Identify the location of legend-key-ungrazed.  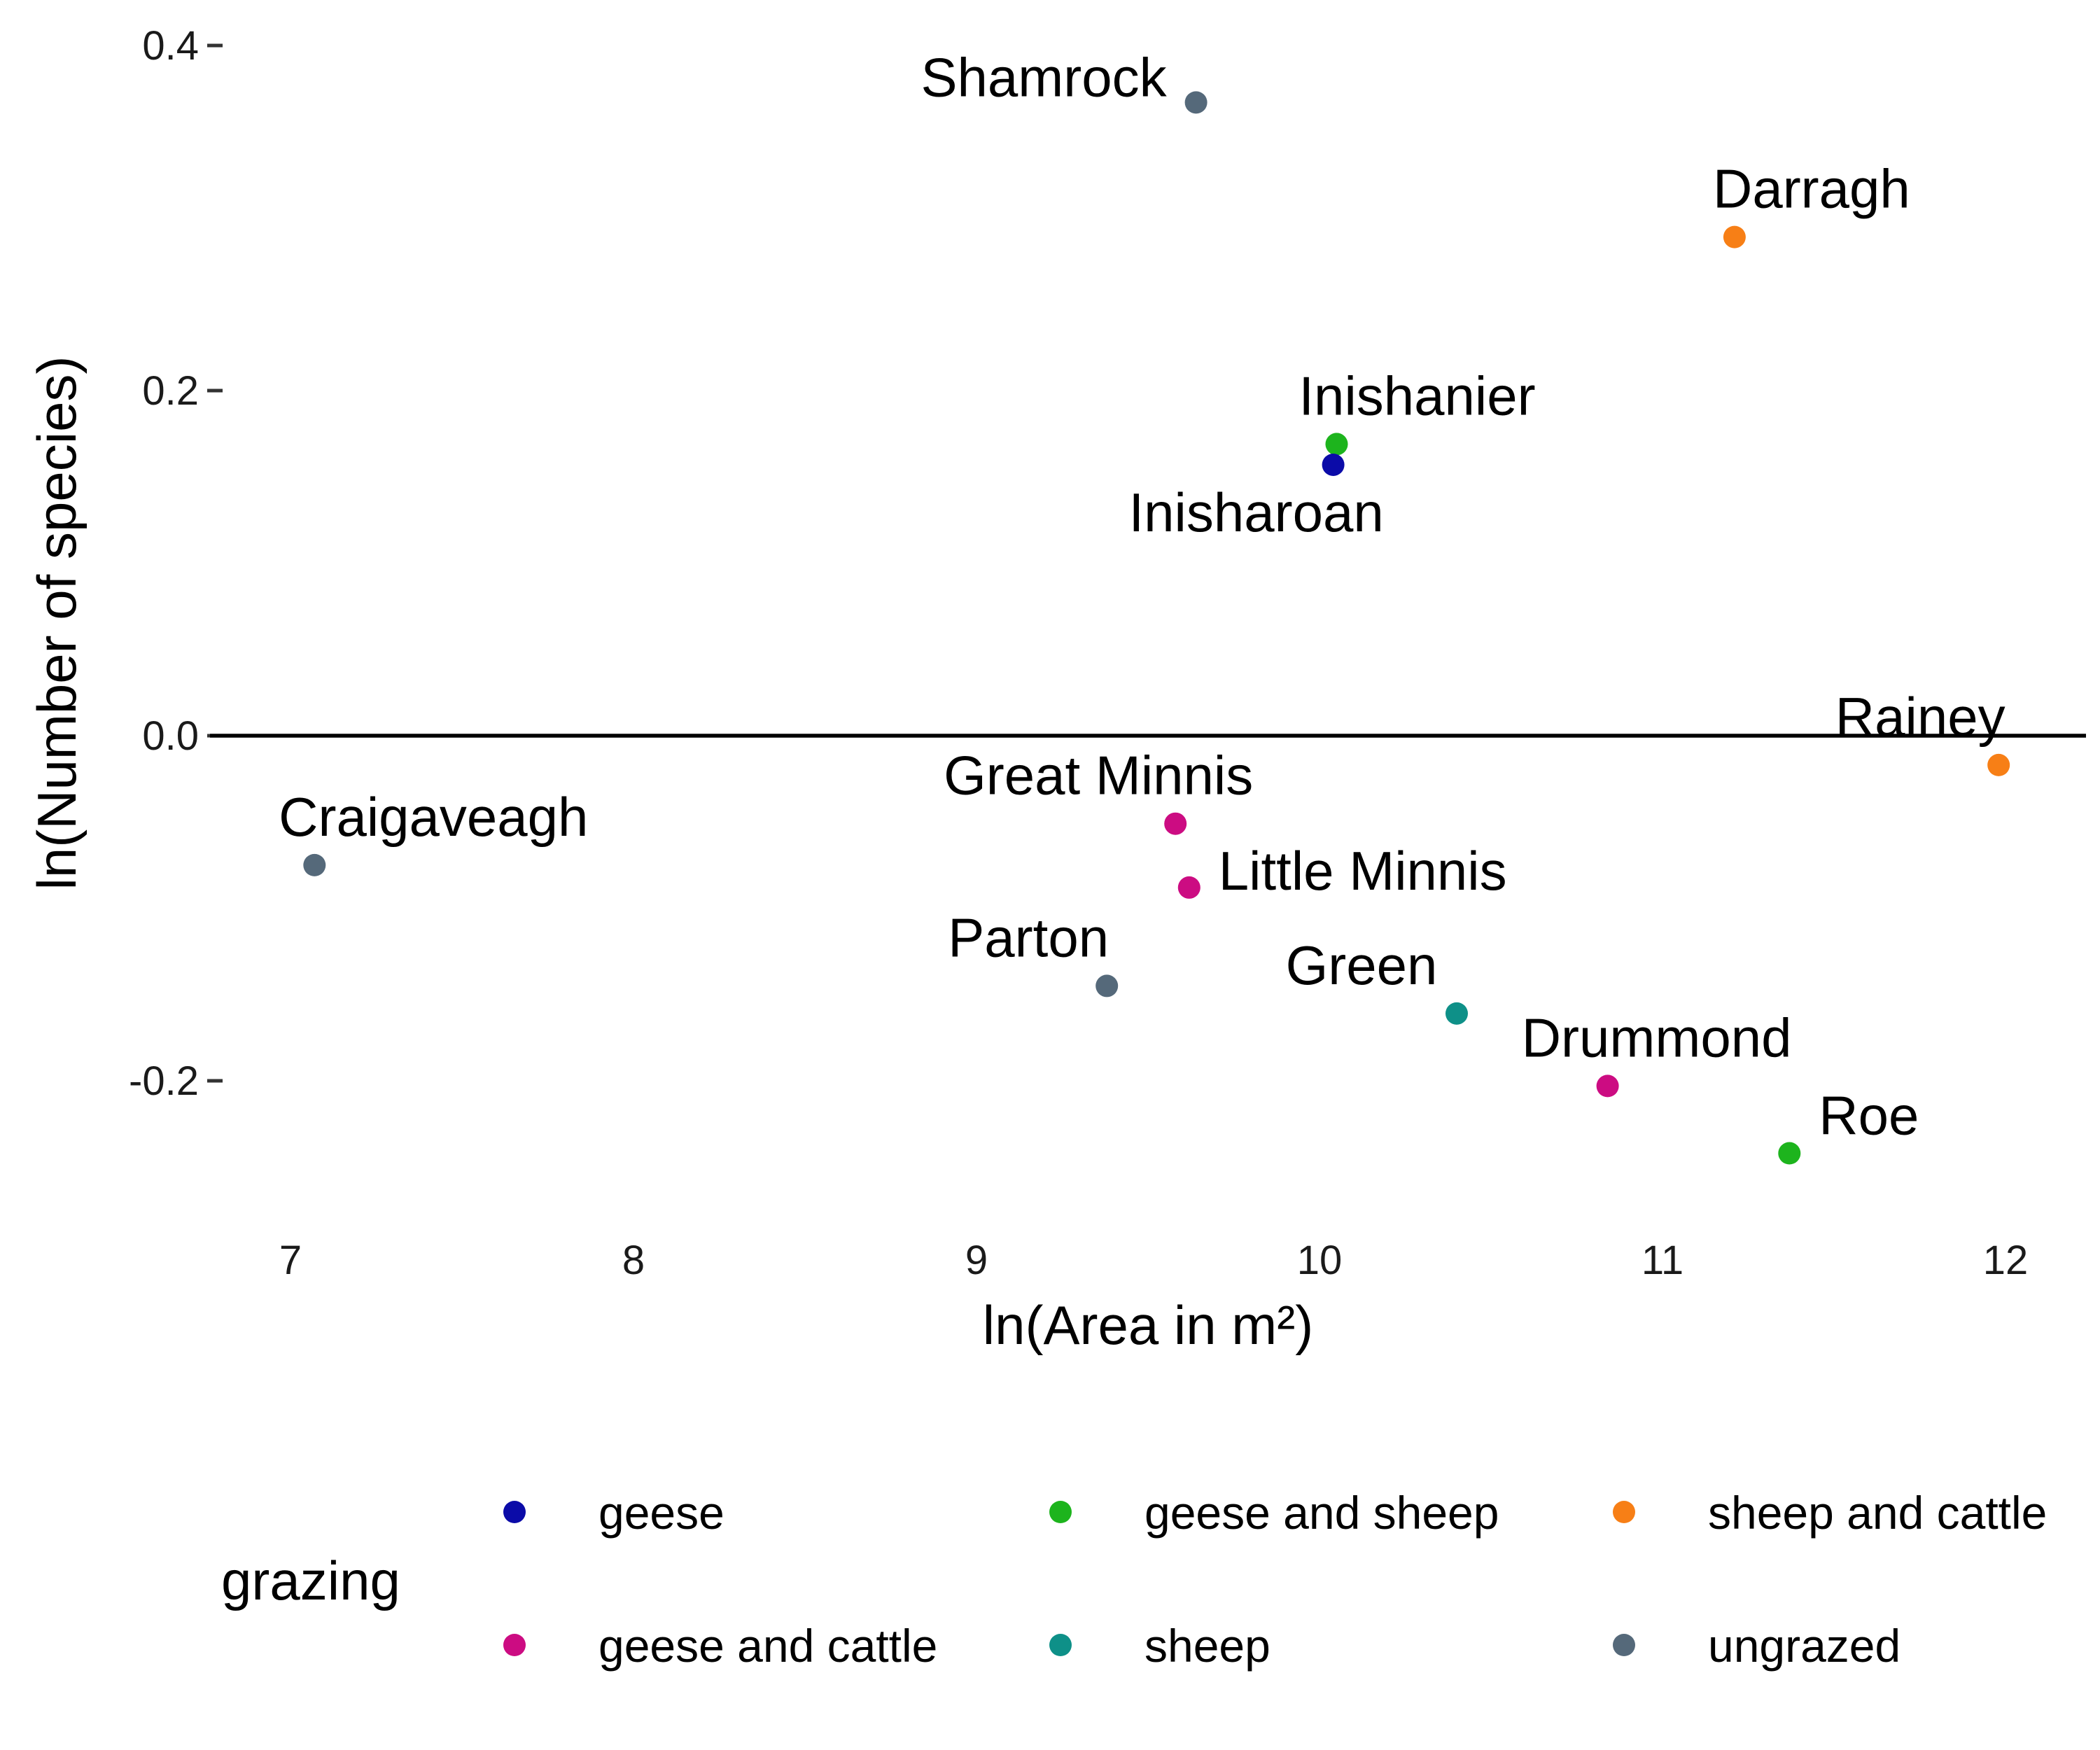
(1624, 1645).